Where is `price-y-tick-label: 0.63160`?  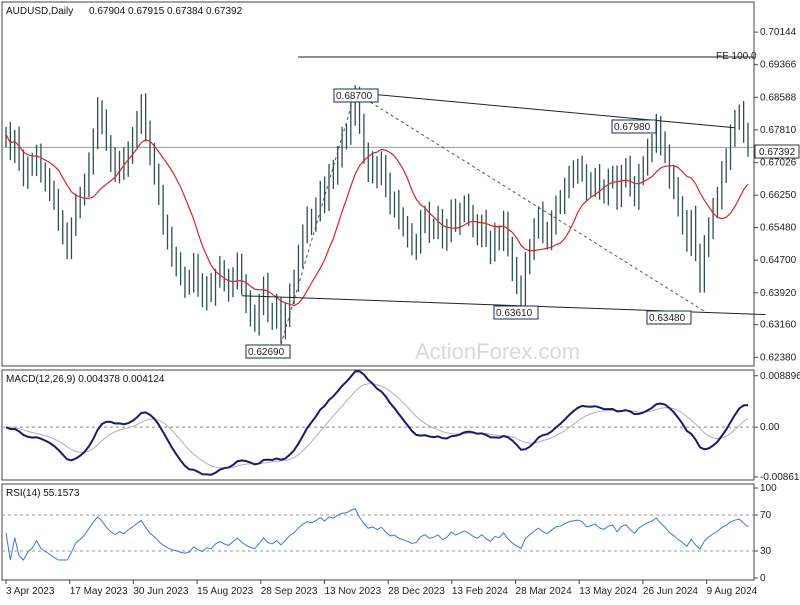
price-y-tick-label: 0.63160 is located at coordinates (778, 325).